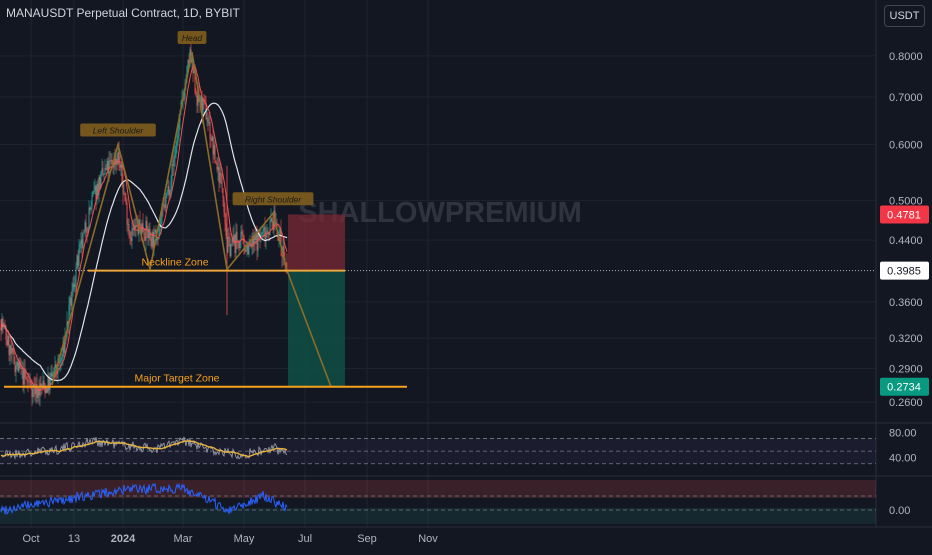  I want to click on currency-button: USDT, so click(904, 16).